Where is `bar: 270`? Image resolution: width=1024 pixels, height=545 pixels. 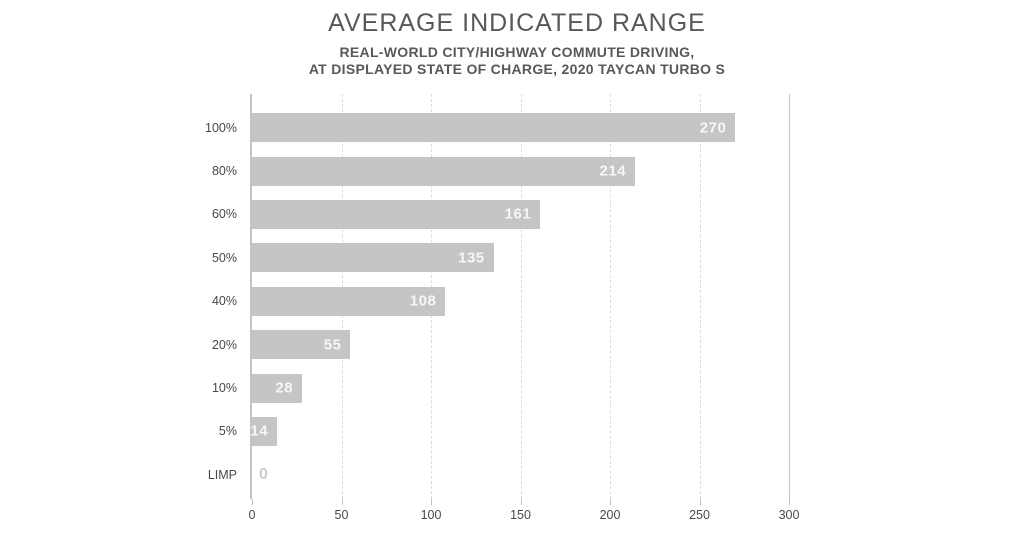
bar: 270 is located at coordinates (494, 128).